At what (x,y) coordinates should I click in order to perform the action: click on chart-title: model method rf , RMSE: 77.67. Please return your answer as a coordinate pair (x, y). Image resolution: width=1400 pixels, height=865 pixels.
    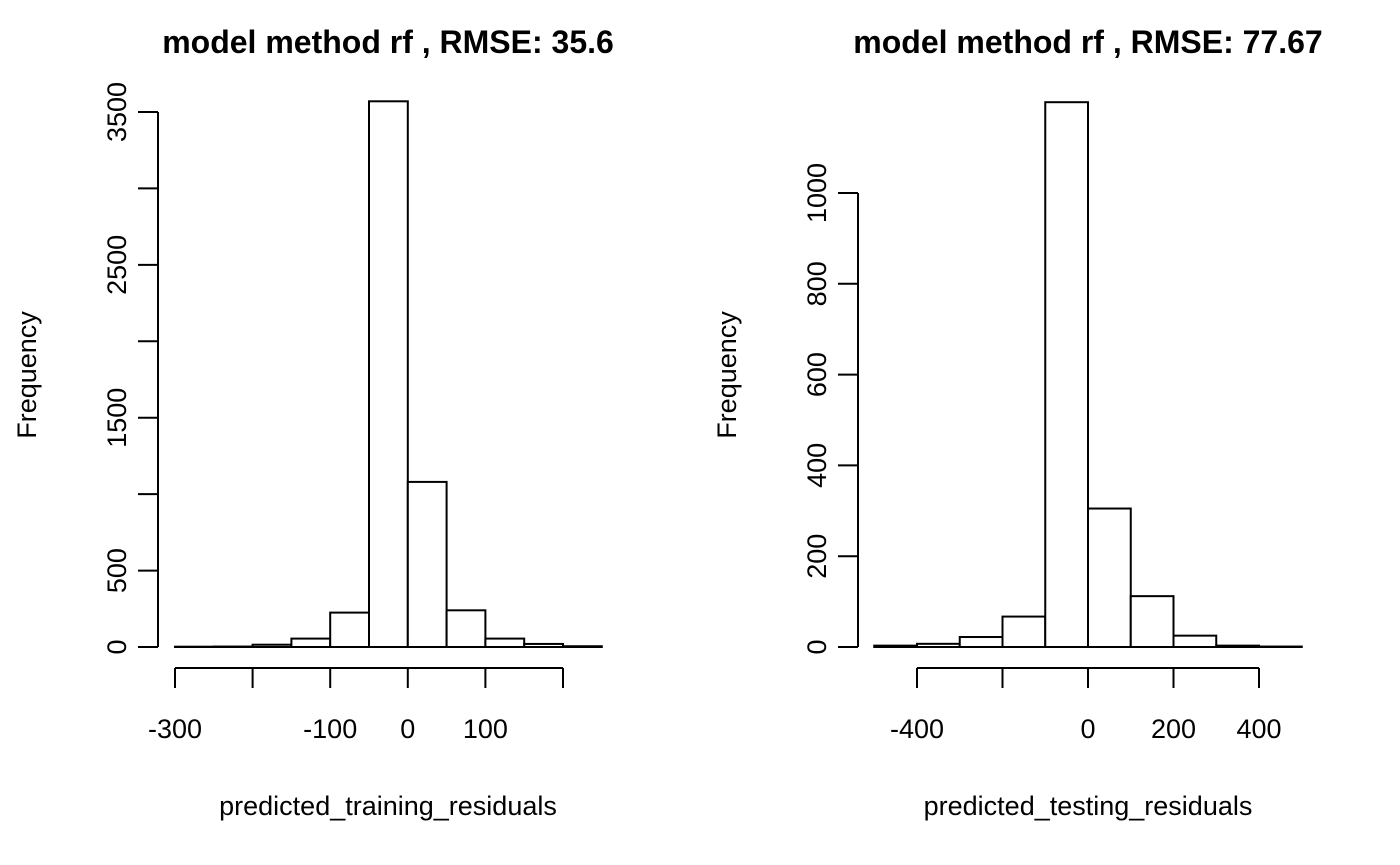
    Looking at the image, I should click on (1087, 42).